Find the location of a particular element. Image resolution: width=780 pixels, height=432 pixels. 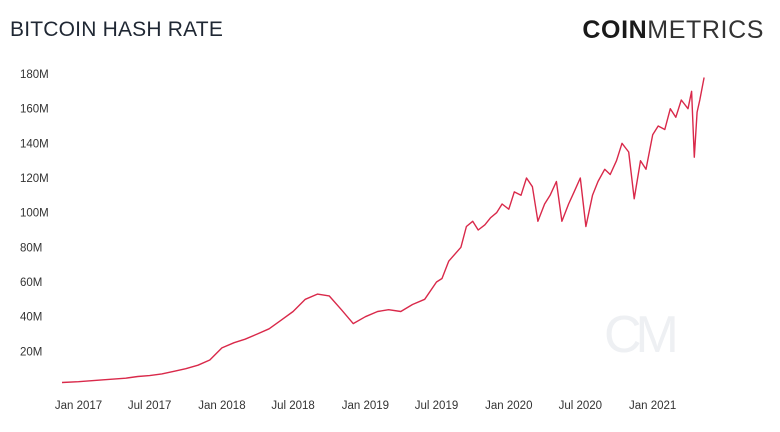

y-axis: 20M 40M 60M 80M 100M 120M 140M 160M 180M is located at coordinates (34, 213).